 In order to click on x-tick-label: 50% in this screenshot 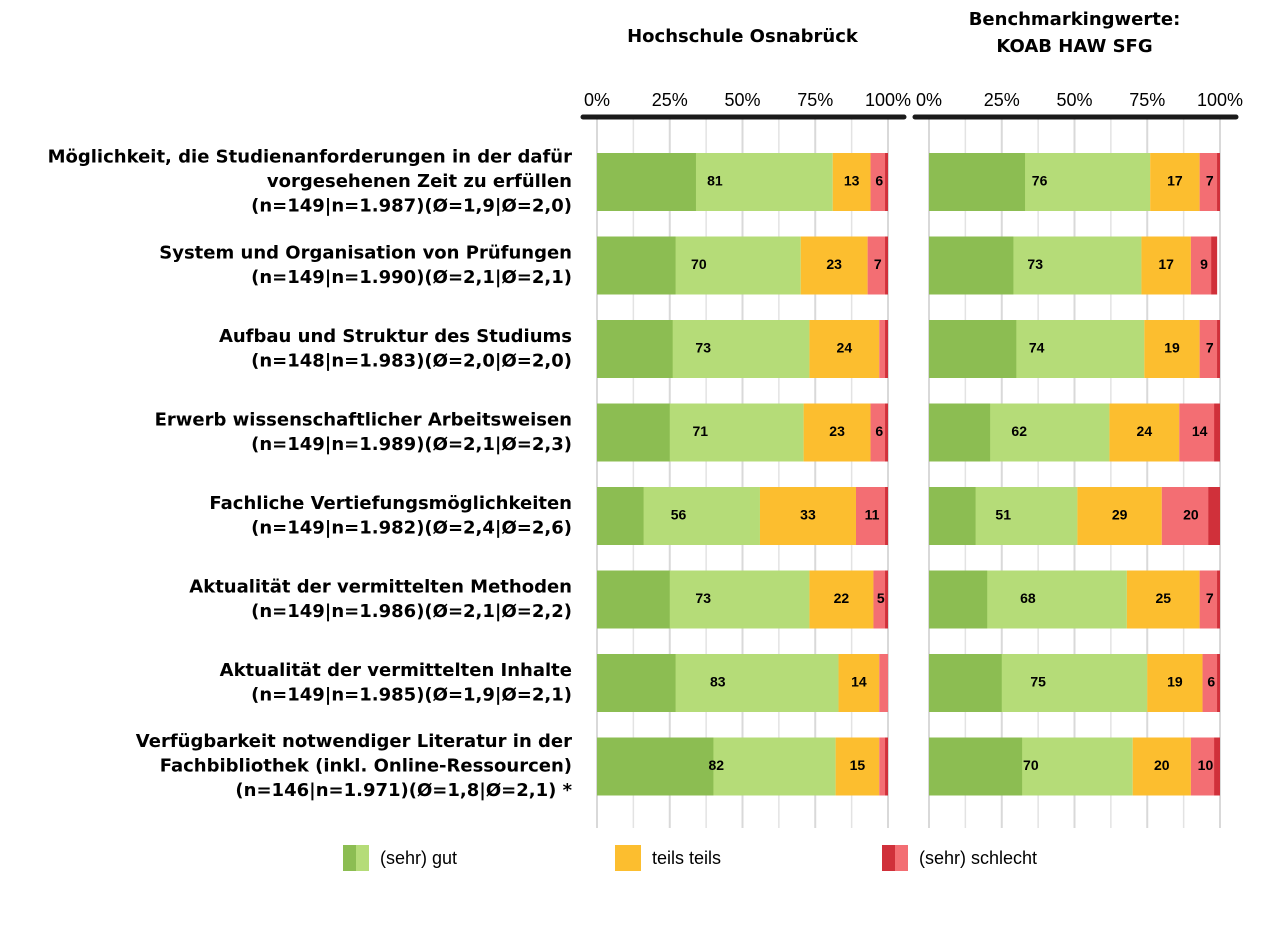, I will do `click(1074, 100)`.